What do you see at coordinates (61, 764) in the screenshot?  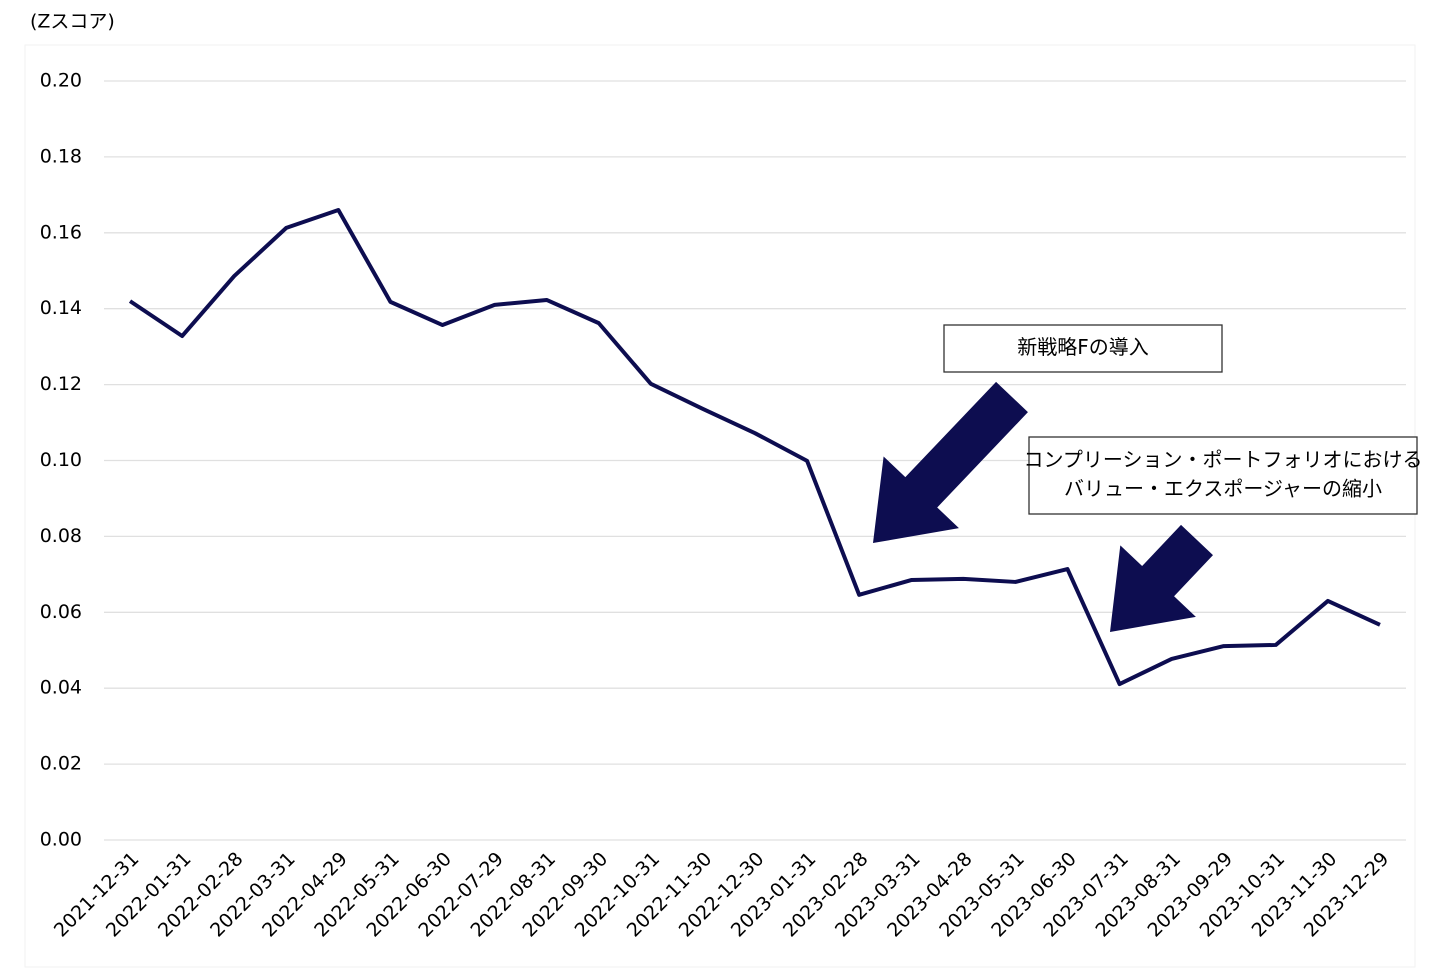 I see `y-tick-label: 0.02` at bounding box center [61, 764].